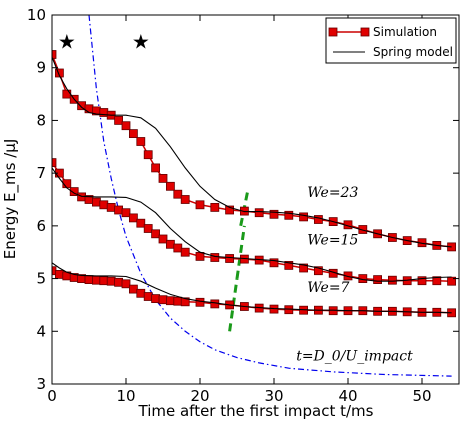 This screenshot has height=432, width=469. I want to click on legend-box, so click(391, 40).